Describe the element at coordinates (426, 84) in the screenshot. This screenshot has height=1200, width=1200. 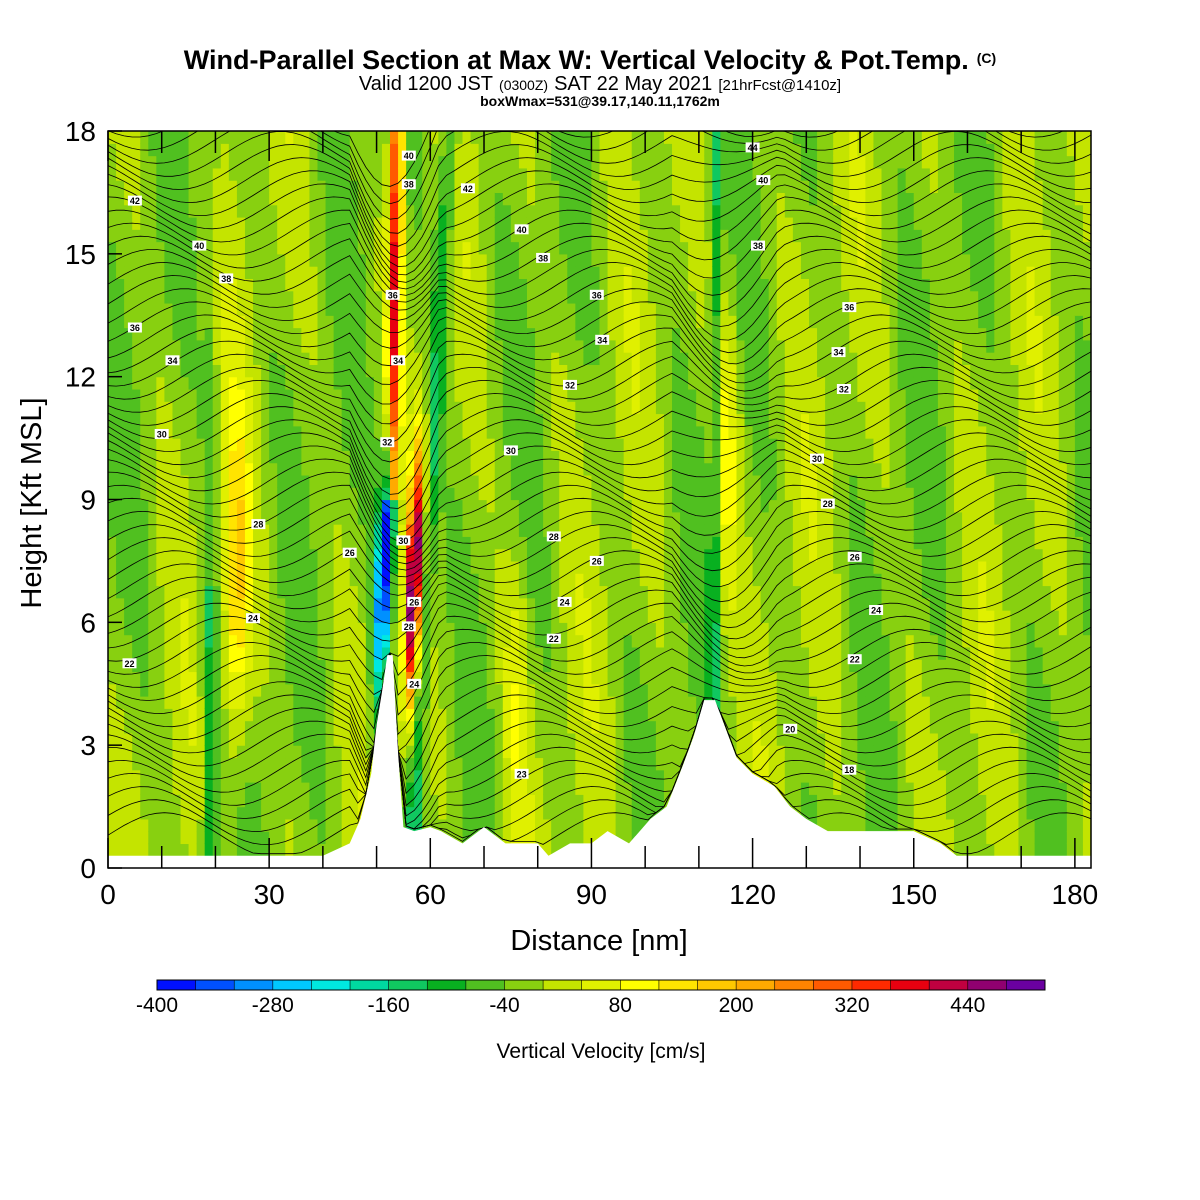
I see `subtitle-valid: Valid 1200 JST` at that location.